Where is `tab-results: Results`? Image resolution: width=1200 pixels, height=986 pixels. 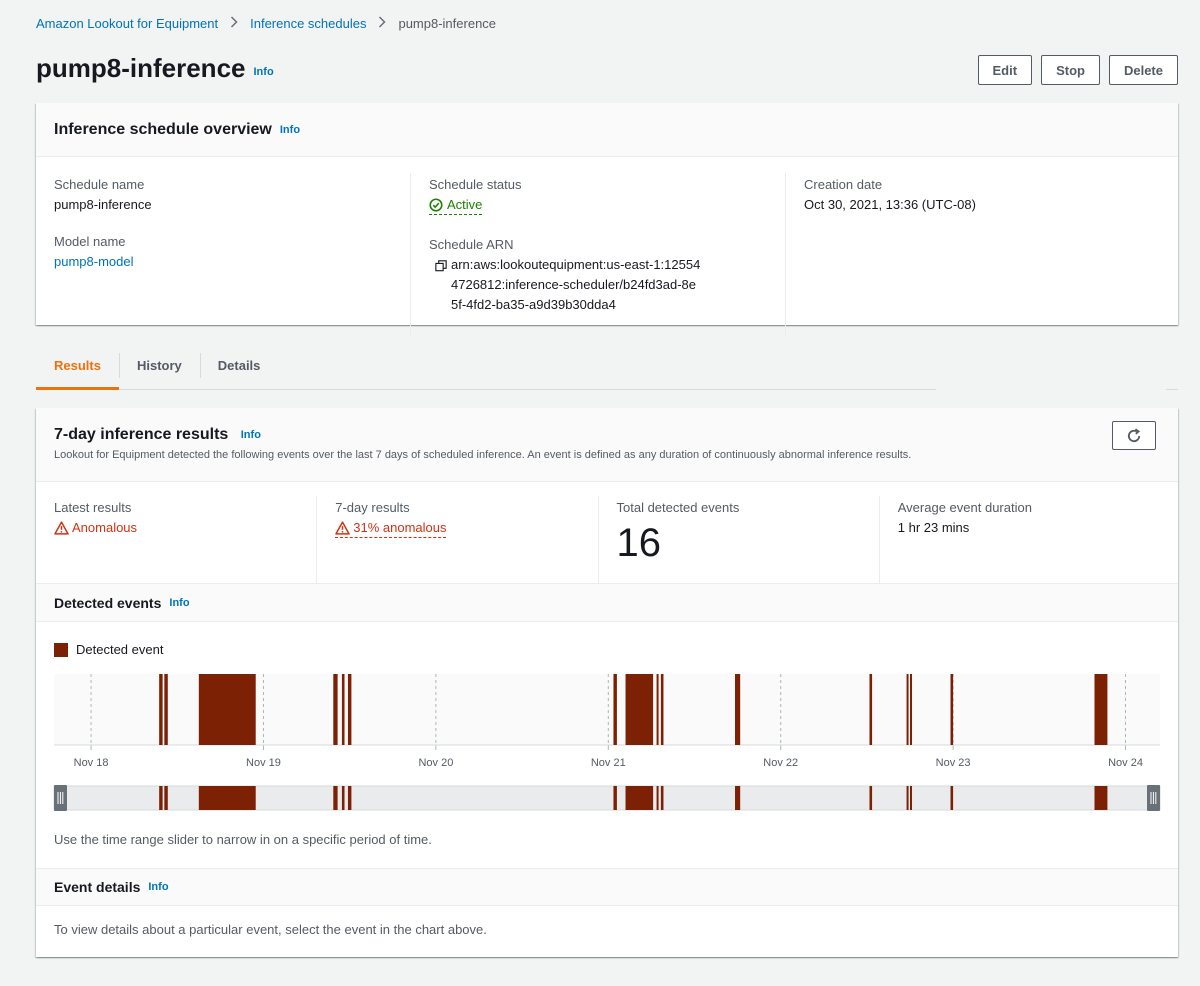 tab-results: Results is located at coordinates (77, 366).